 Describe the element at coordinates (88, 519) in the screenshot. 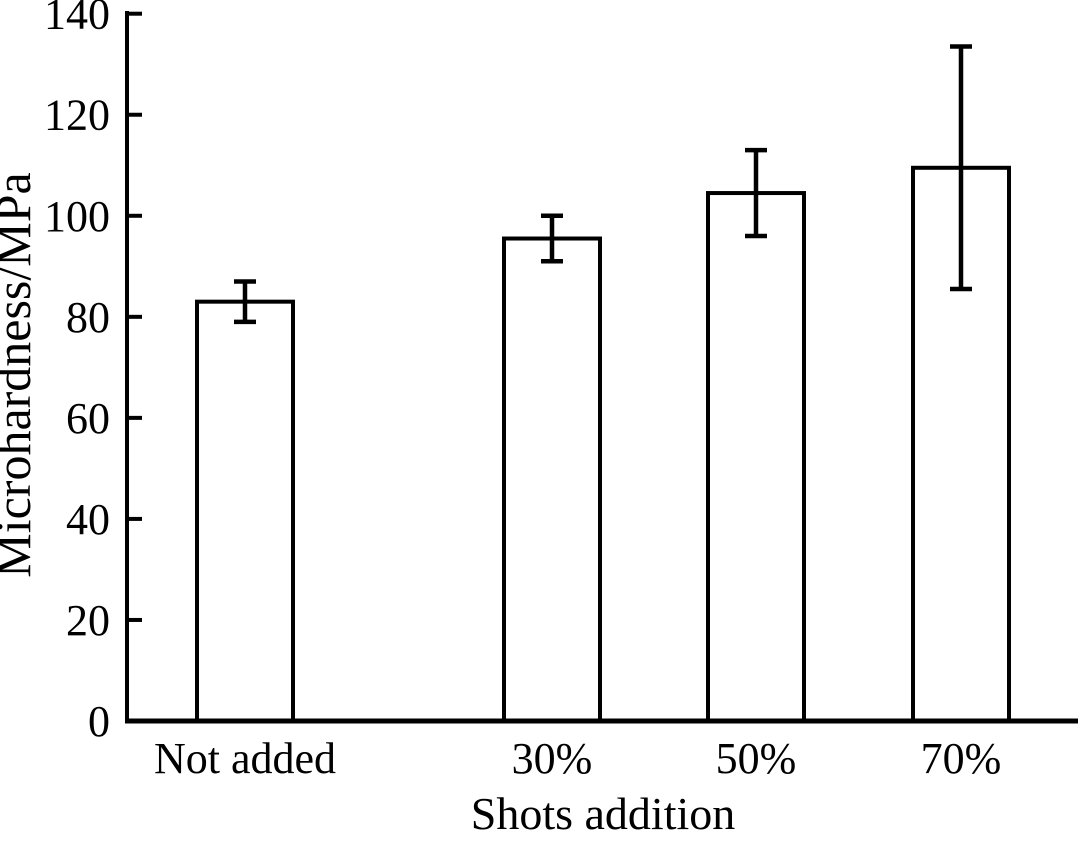

I see `y-tick-label: 40` at that location.